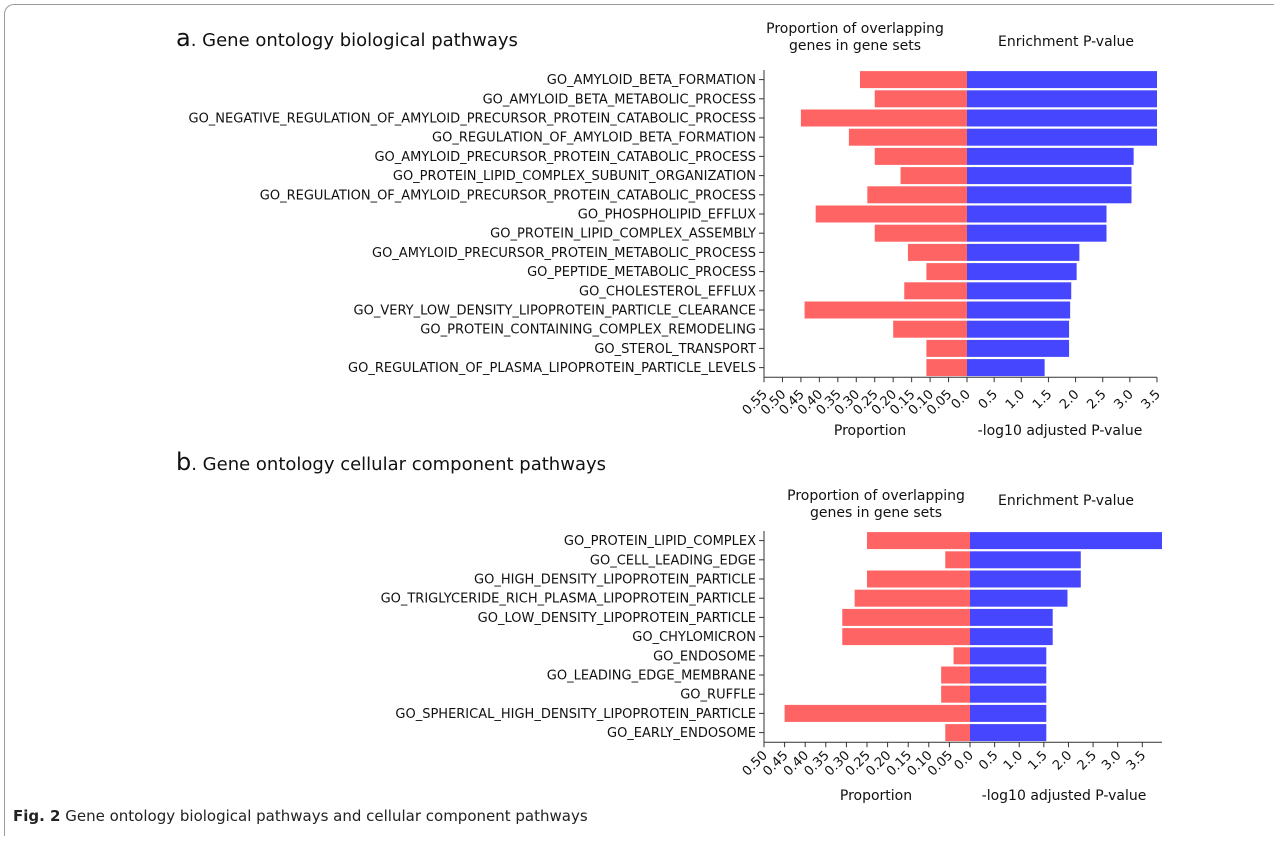 The width and height of the screenshot is (1284, 841). Describe the element at coordinates (615, 580) in the screenshot. I see `panel-b-category-label: GO_HIGH_DENSITY_LIPOPROTEIN_PARTICLE` at that location.